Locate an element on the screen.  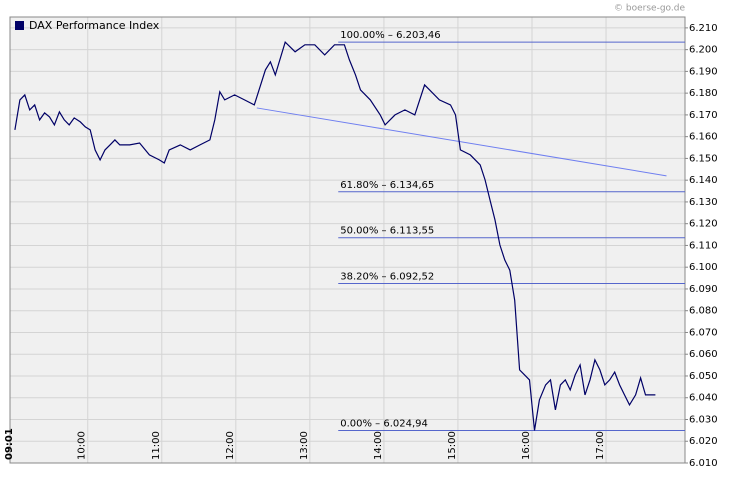
x-tick-label: 09:01 is located at coordinates (9, 444).